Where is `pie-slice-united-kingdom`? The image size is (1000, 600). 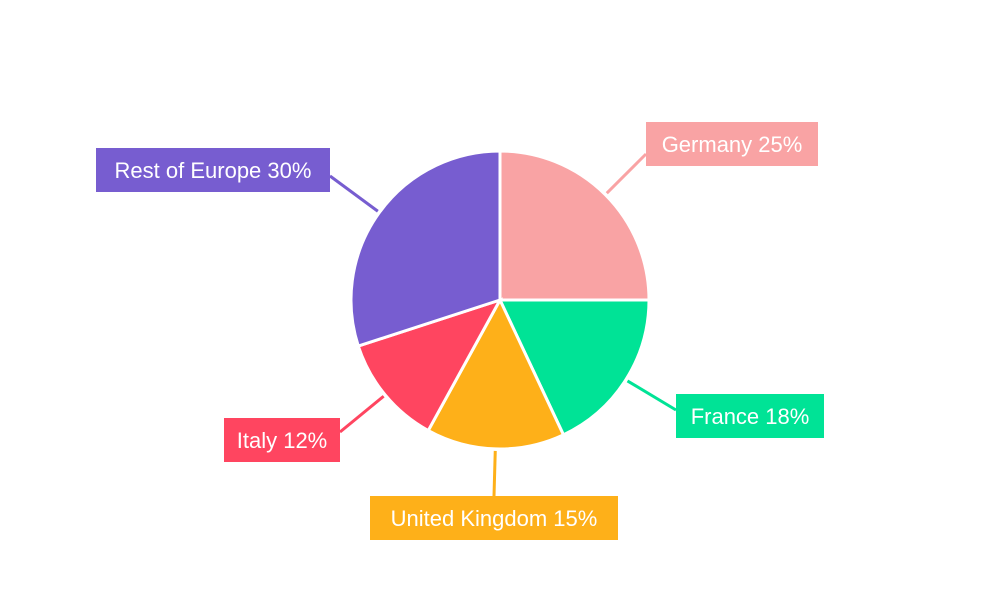
pie-slice-united-kingdom is located at coordinates (496, 373).